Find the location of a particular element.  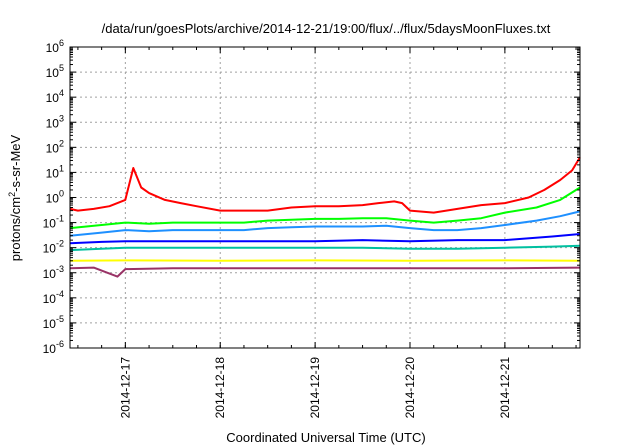

x-tick-label: 2014-12-19 is located at coordinates (315, 388).